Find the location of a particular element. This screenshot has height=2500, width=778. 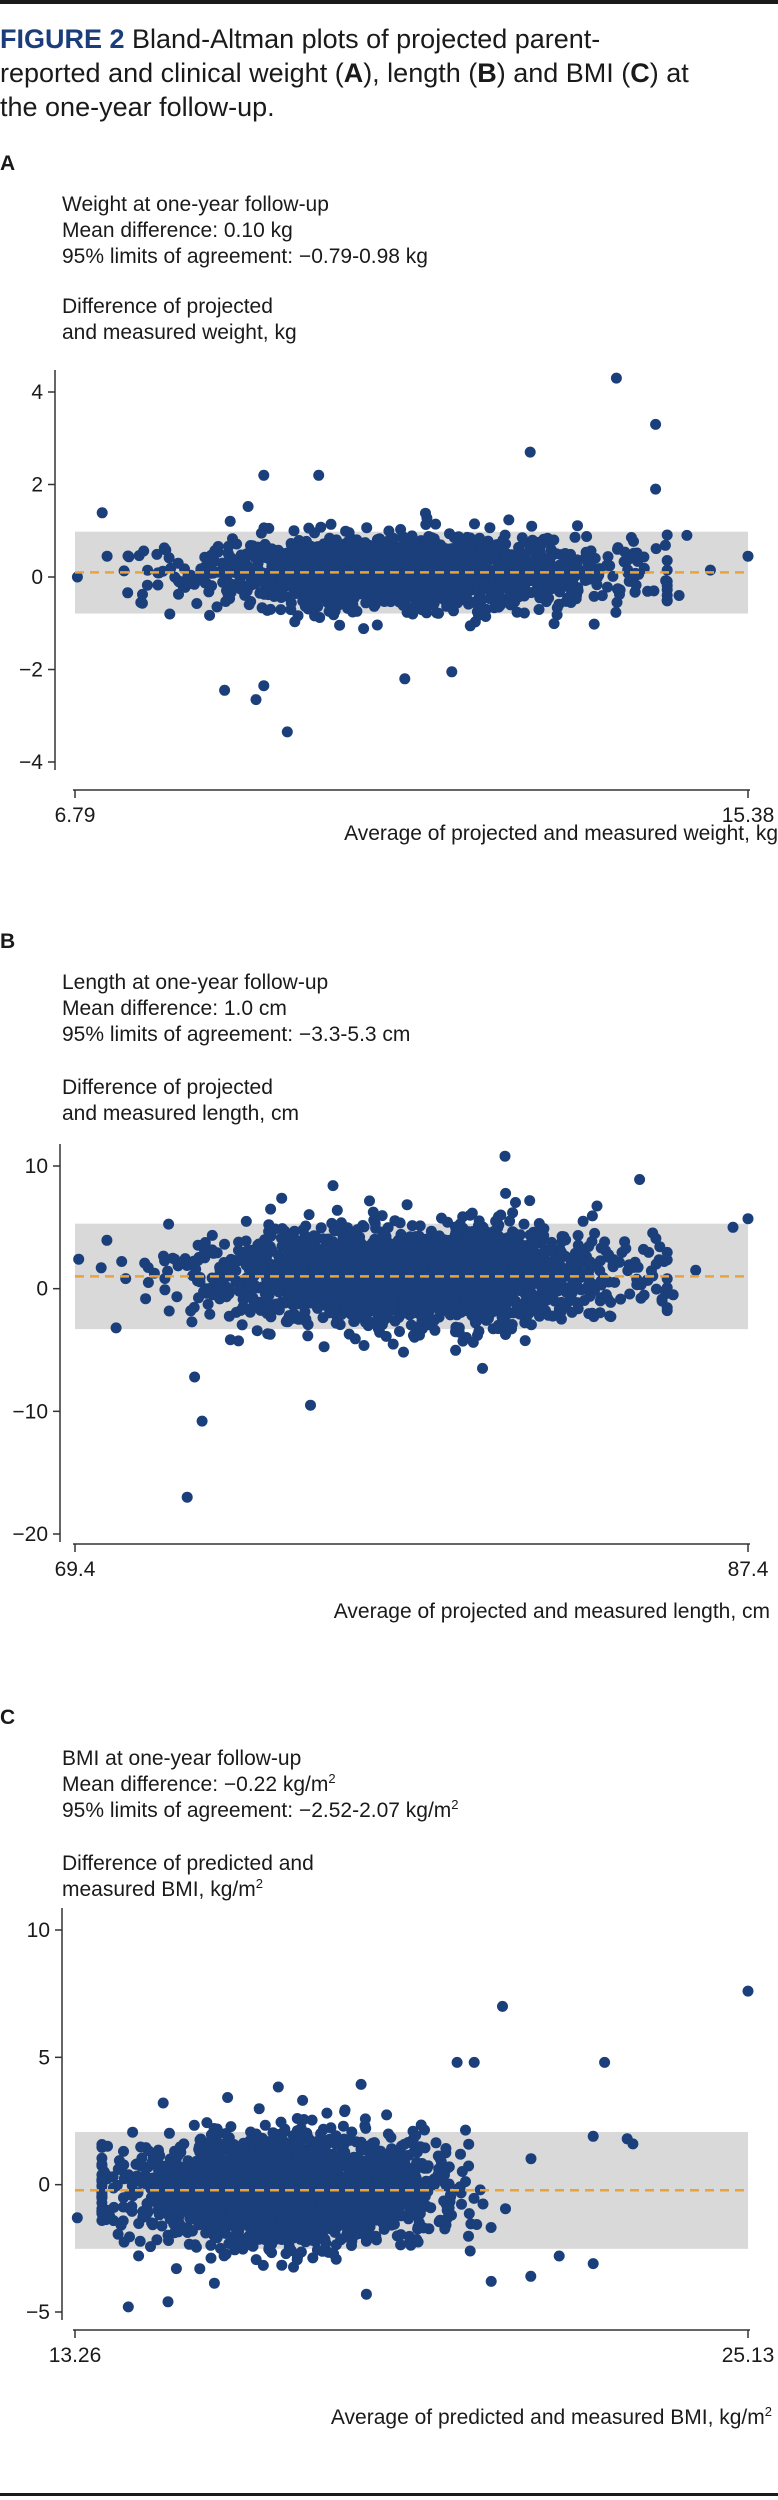

mean-difference-text: Mean difference: −0.22 kg/m2 is located at coordinates (199, 1783).